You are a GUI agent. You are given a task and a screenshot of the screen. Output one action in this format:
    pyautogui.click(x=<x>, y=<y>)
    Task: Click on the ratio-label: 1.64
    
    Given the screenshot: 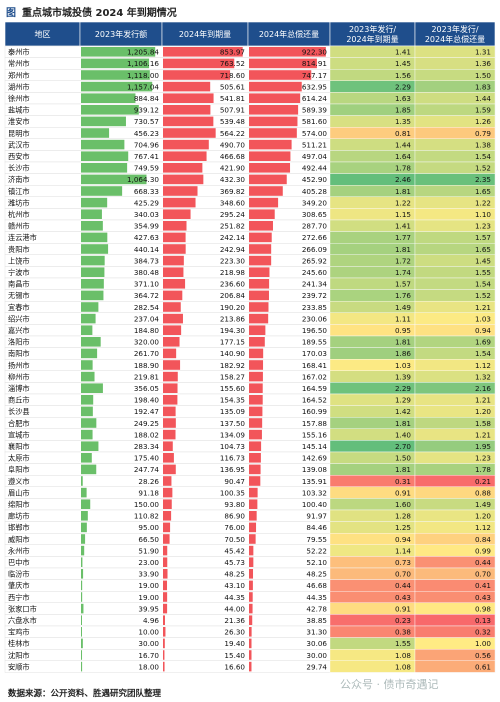 What is the action you would take?
    pyautogui.click(x=403, y=156)
    